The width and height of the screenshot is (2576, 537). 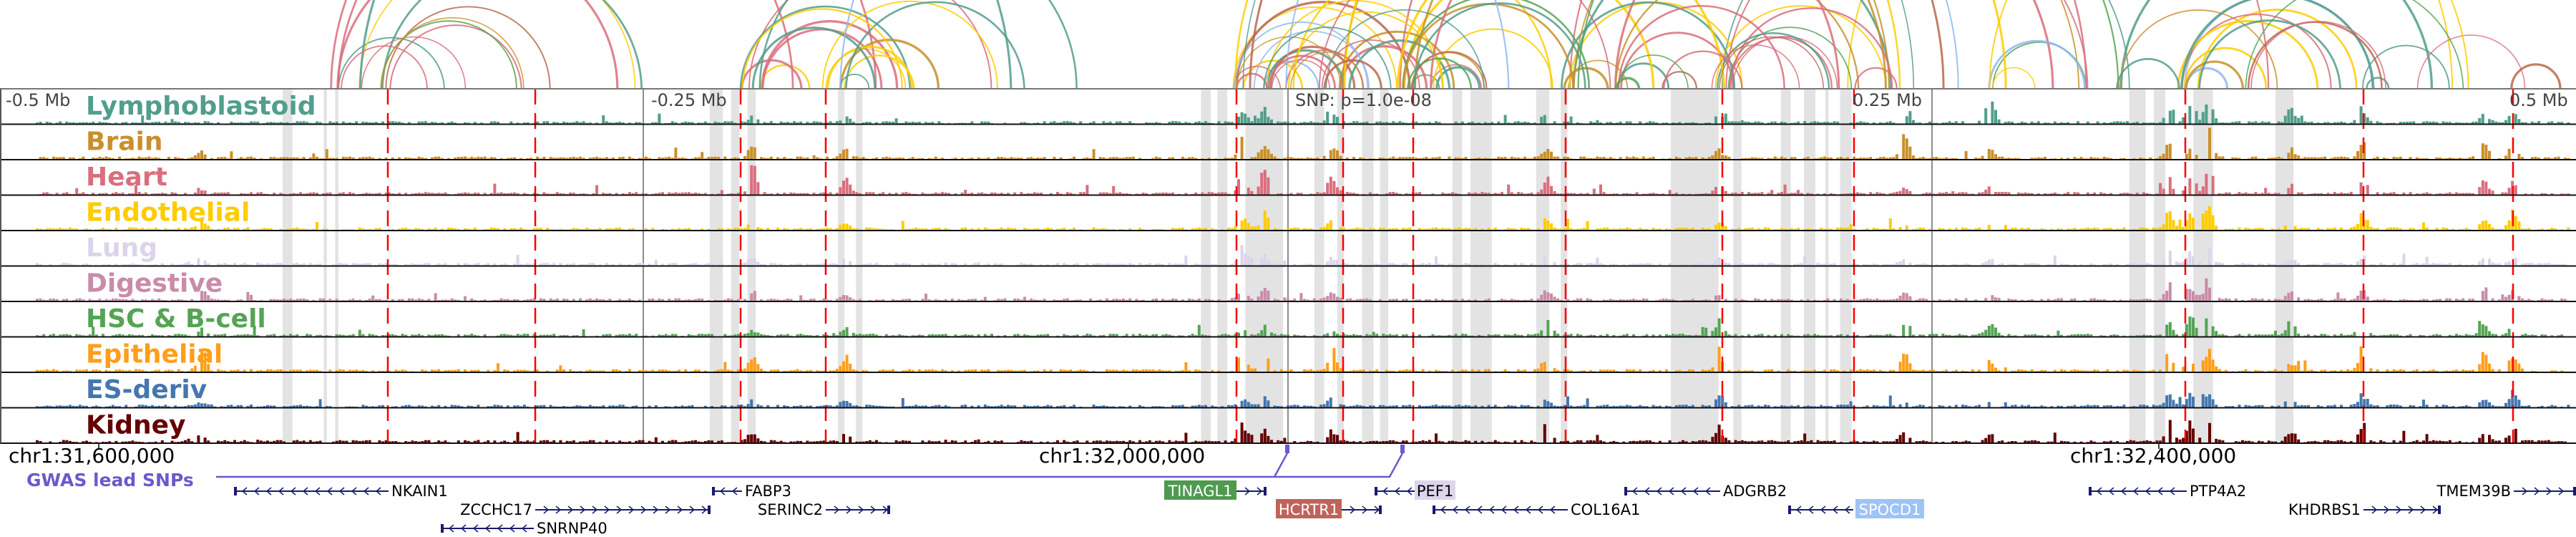 I want to click on gene-khdrbs1: KHDRBS1, so click(x=2364, y=509).